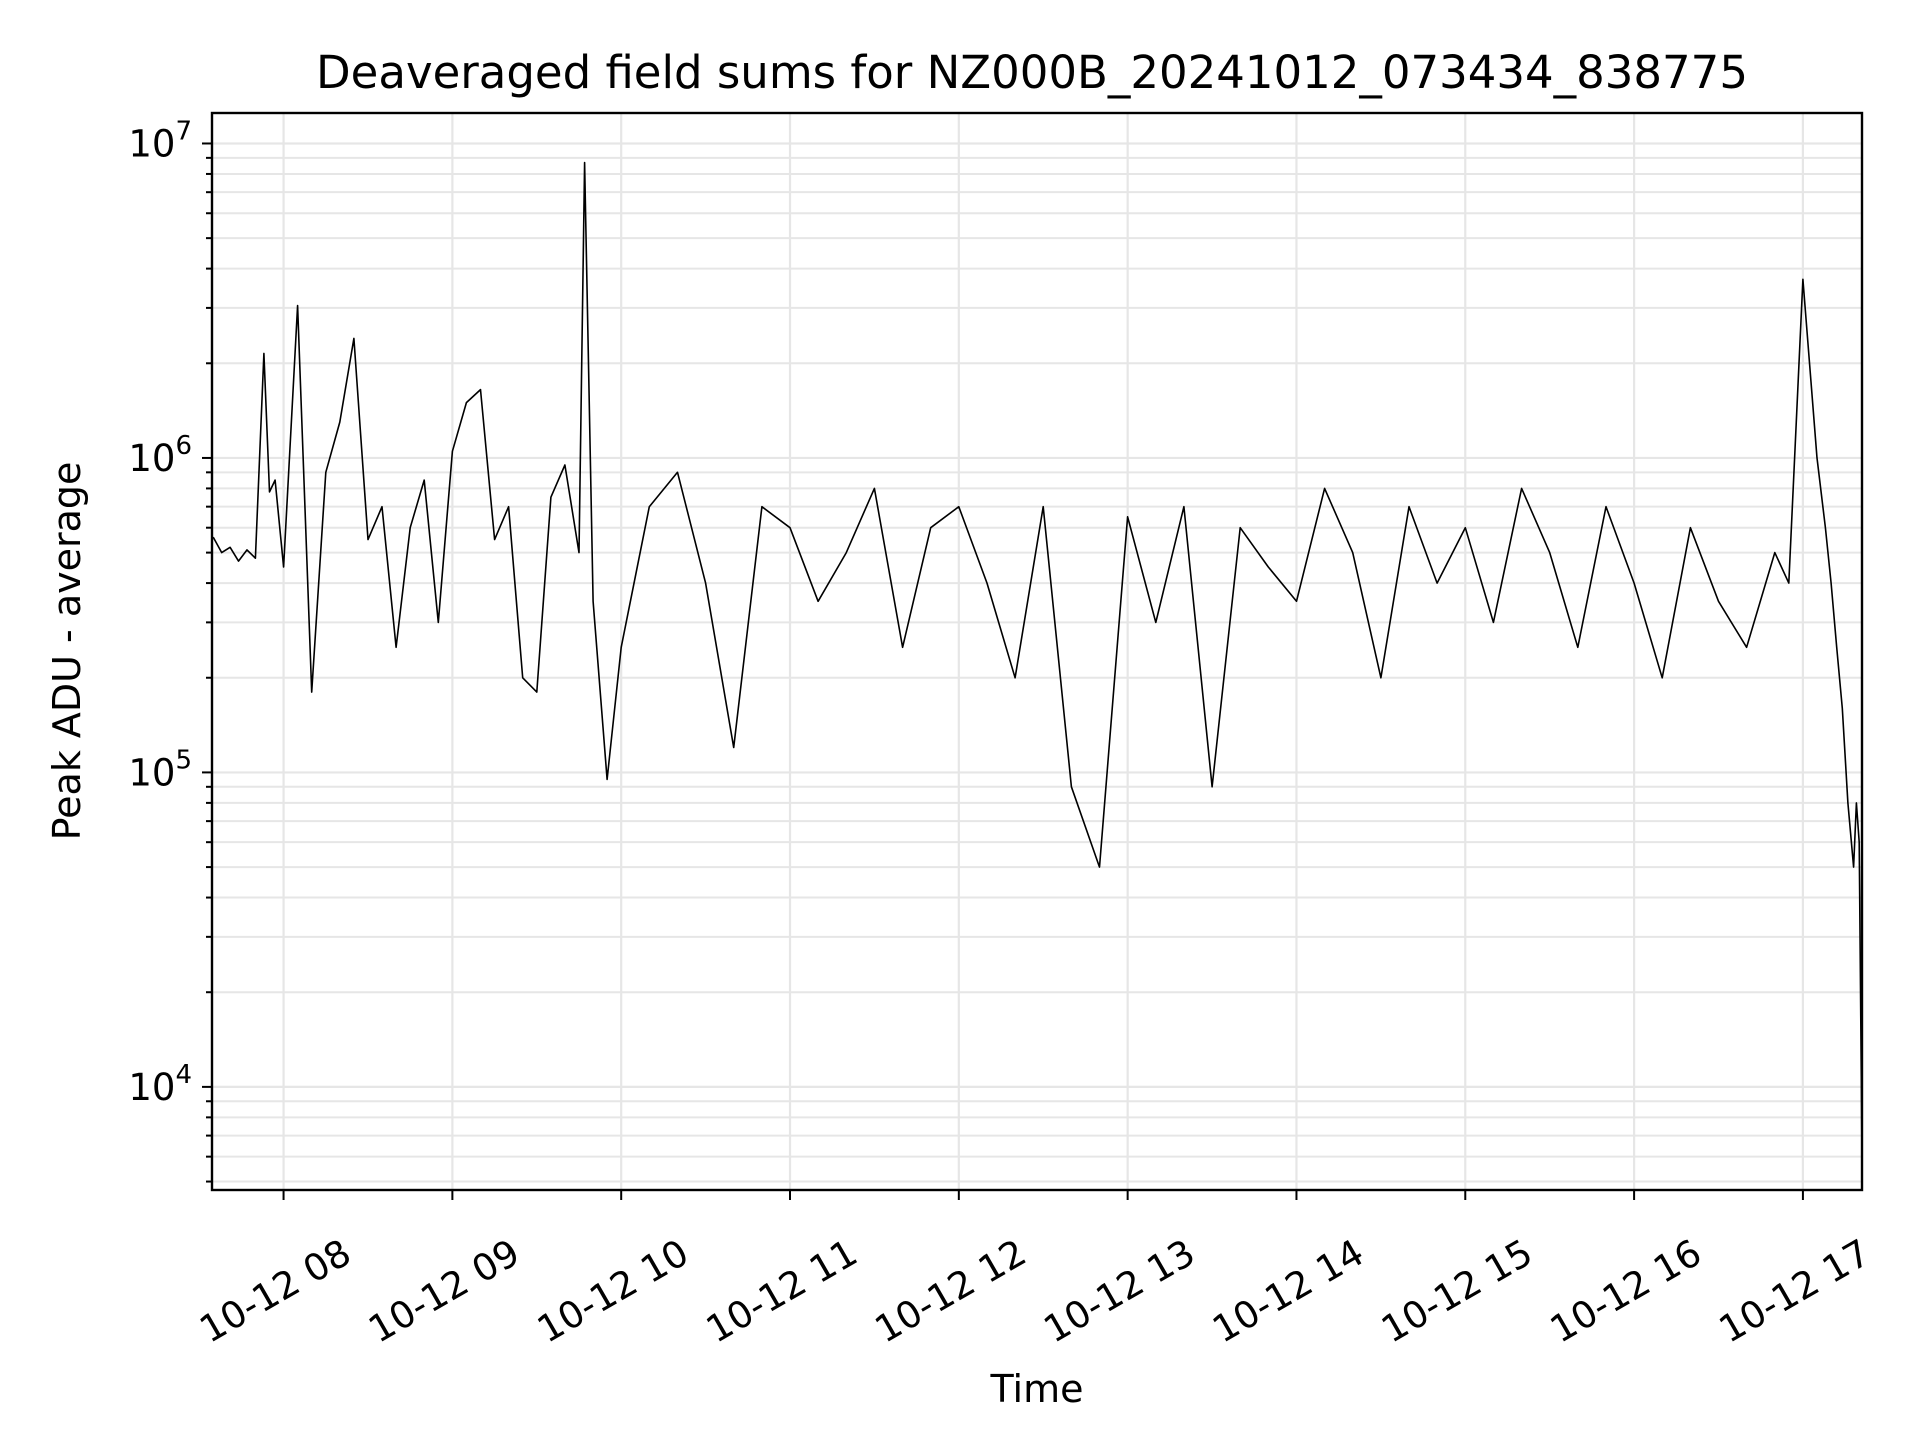 This screenshot has height=1445, width=1920. What do you see at coordinates (1037, 1389) in the screenshot?
I see `x-axis-label: Time` at bounding box center [1037, 1389].